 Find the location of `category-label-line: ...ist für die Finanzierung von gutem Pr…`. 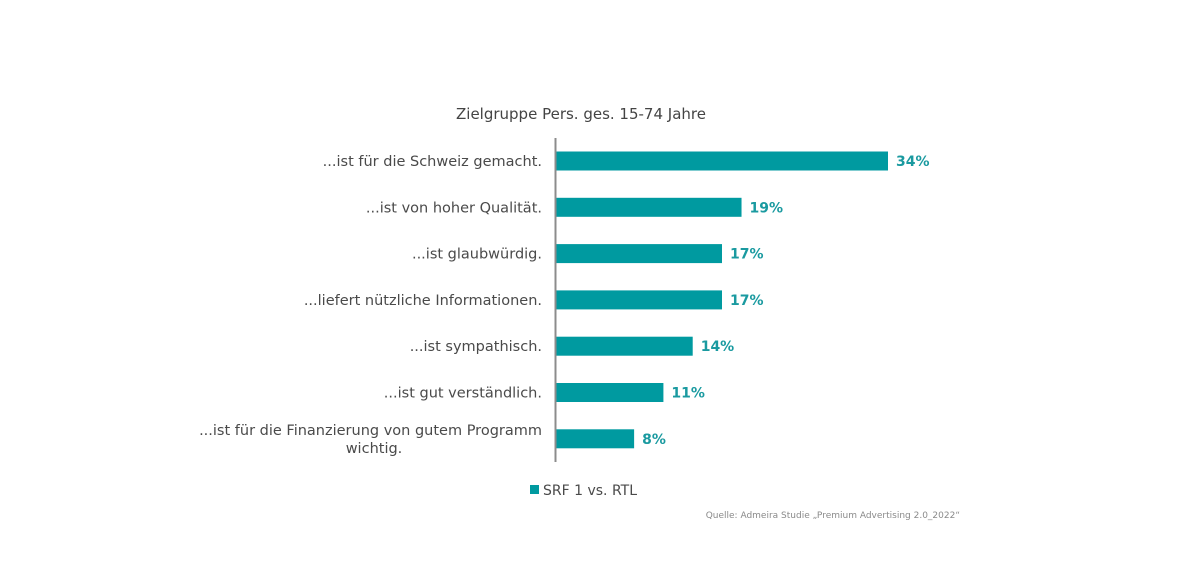

category-label-line: ...ist für die Finanzierung von gutem Pr… is located at coordinates (370, 431).